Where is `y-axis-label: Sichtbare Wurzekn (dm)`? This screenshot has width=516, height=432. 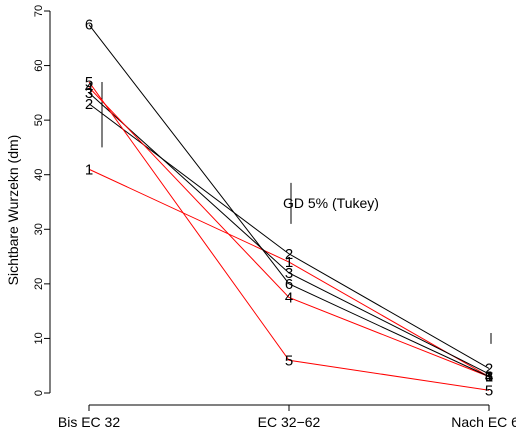 y-axis-label: Sichtbare Wurzekn (dm) is located at coordinates (13, 210).